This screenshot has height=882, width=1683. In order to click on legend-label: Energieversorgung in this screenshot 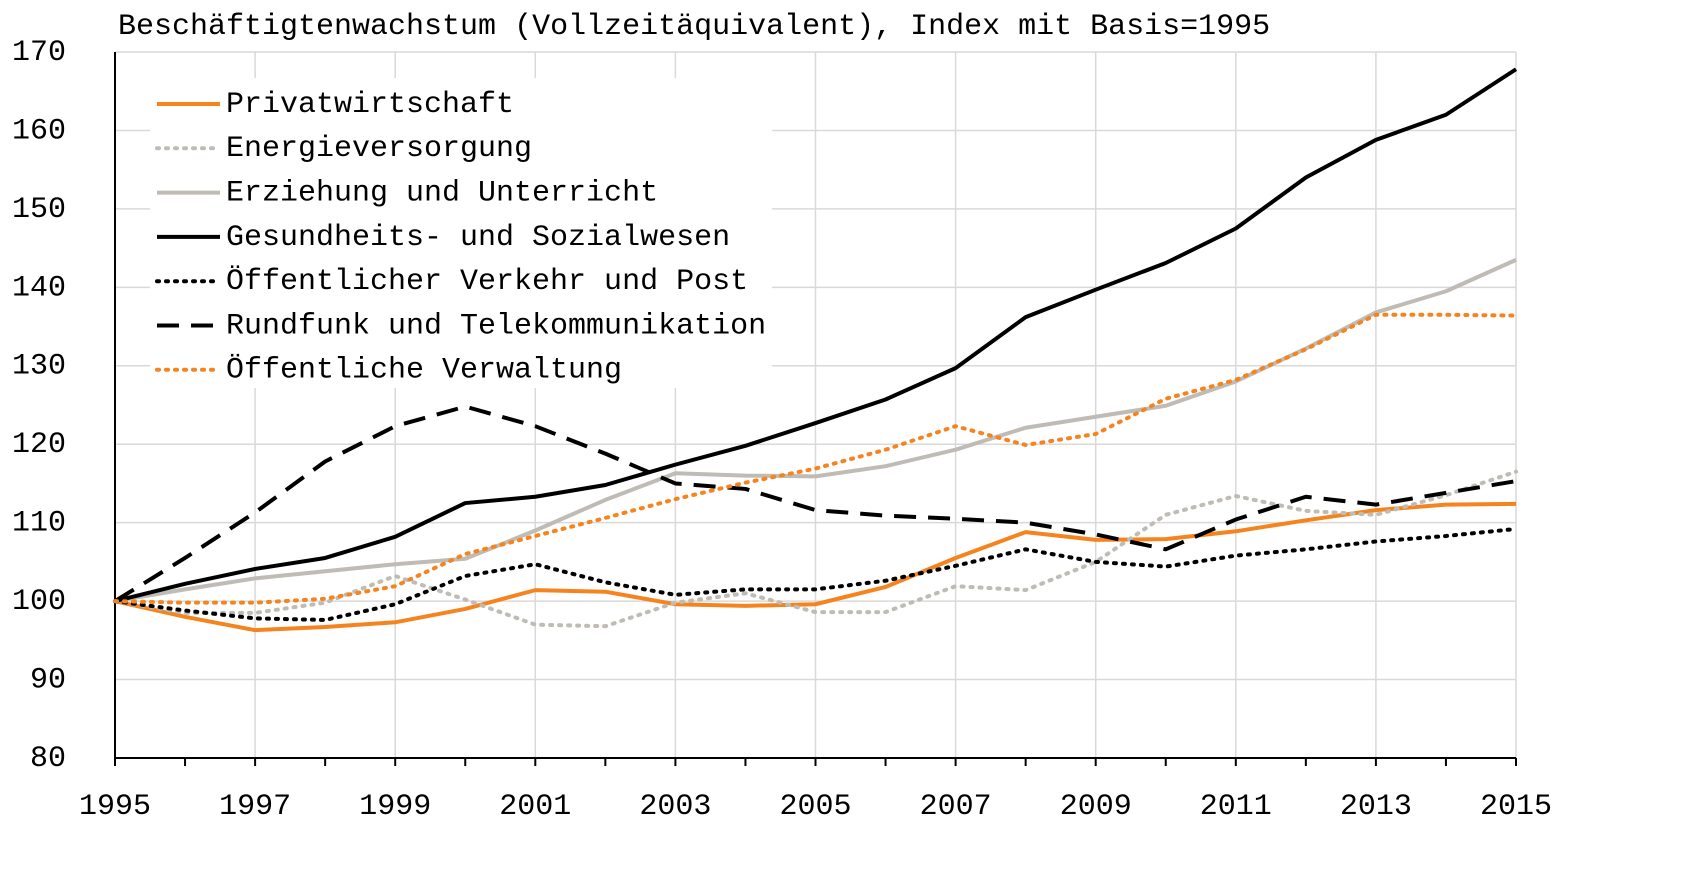, I will do `click(379, 149)`.